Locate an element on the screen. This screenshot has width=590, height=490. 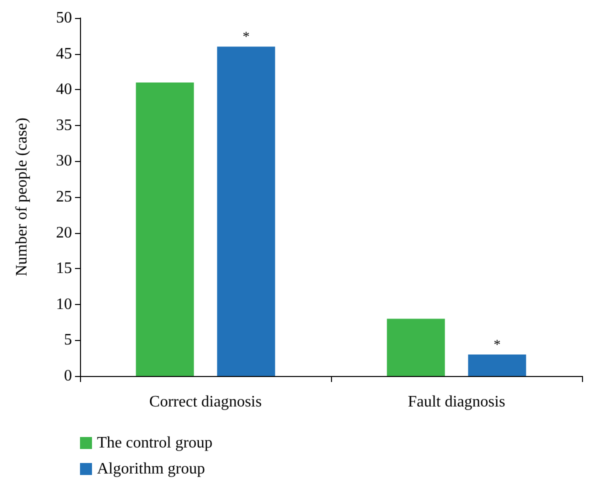
y-tick-label: 30 is located at coordinates (64, 161).